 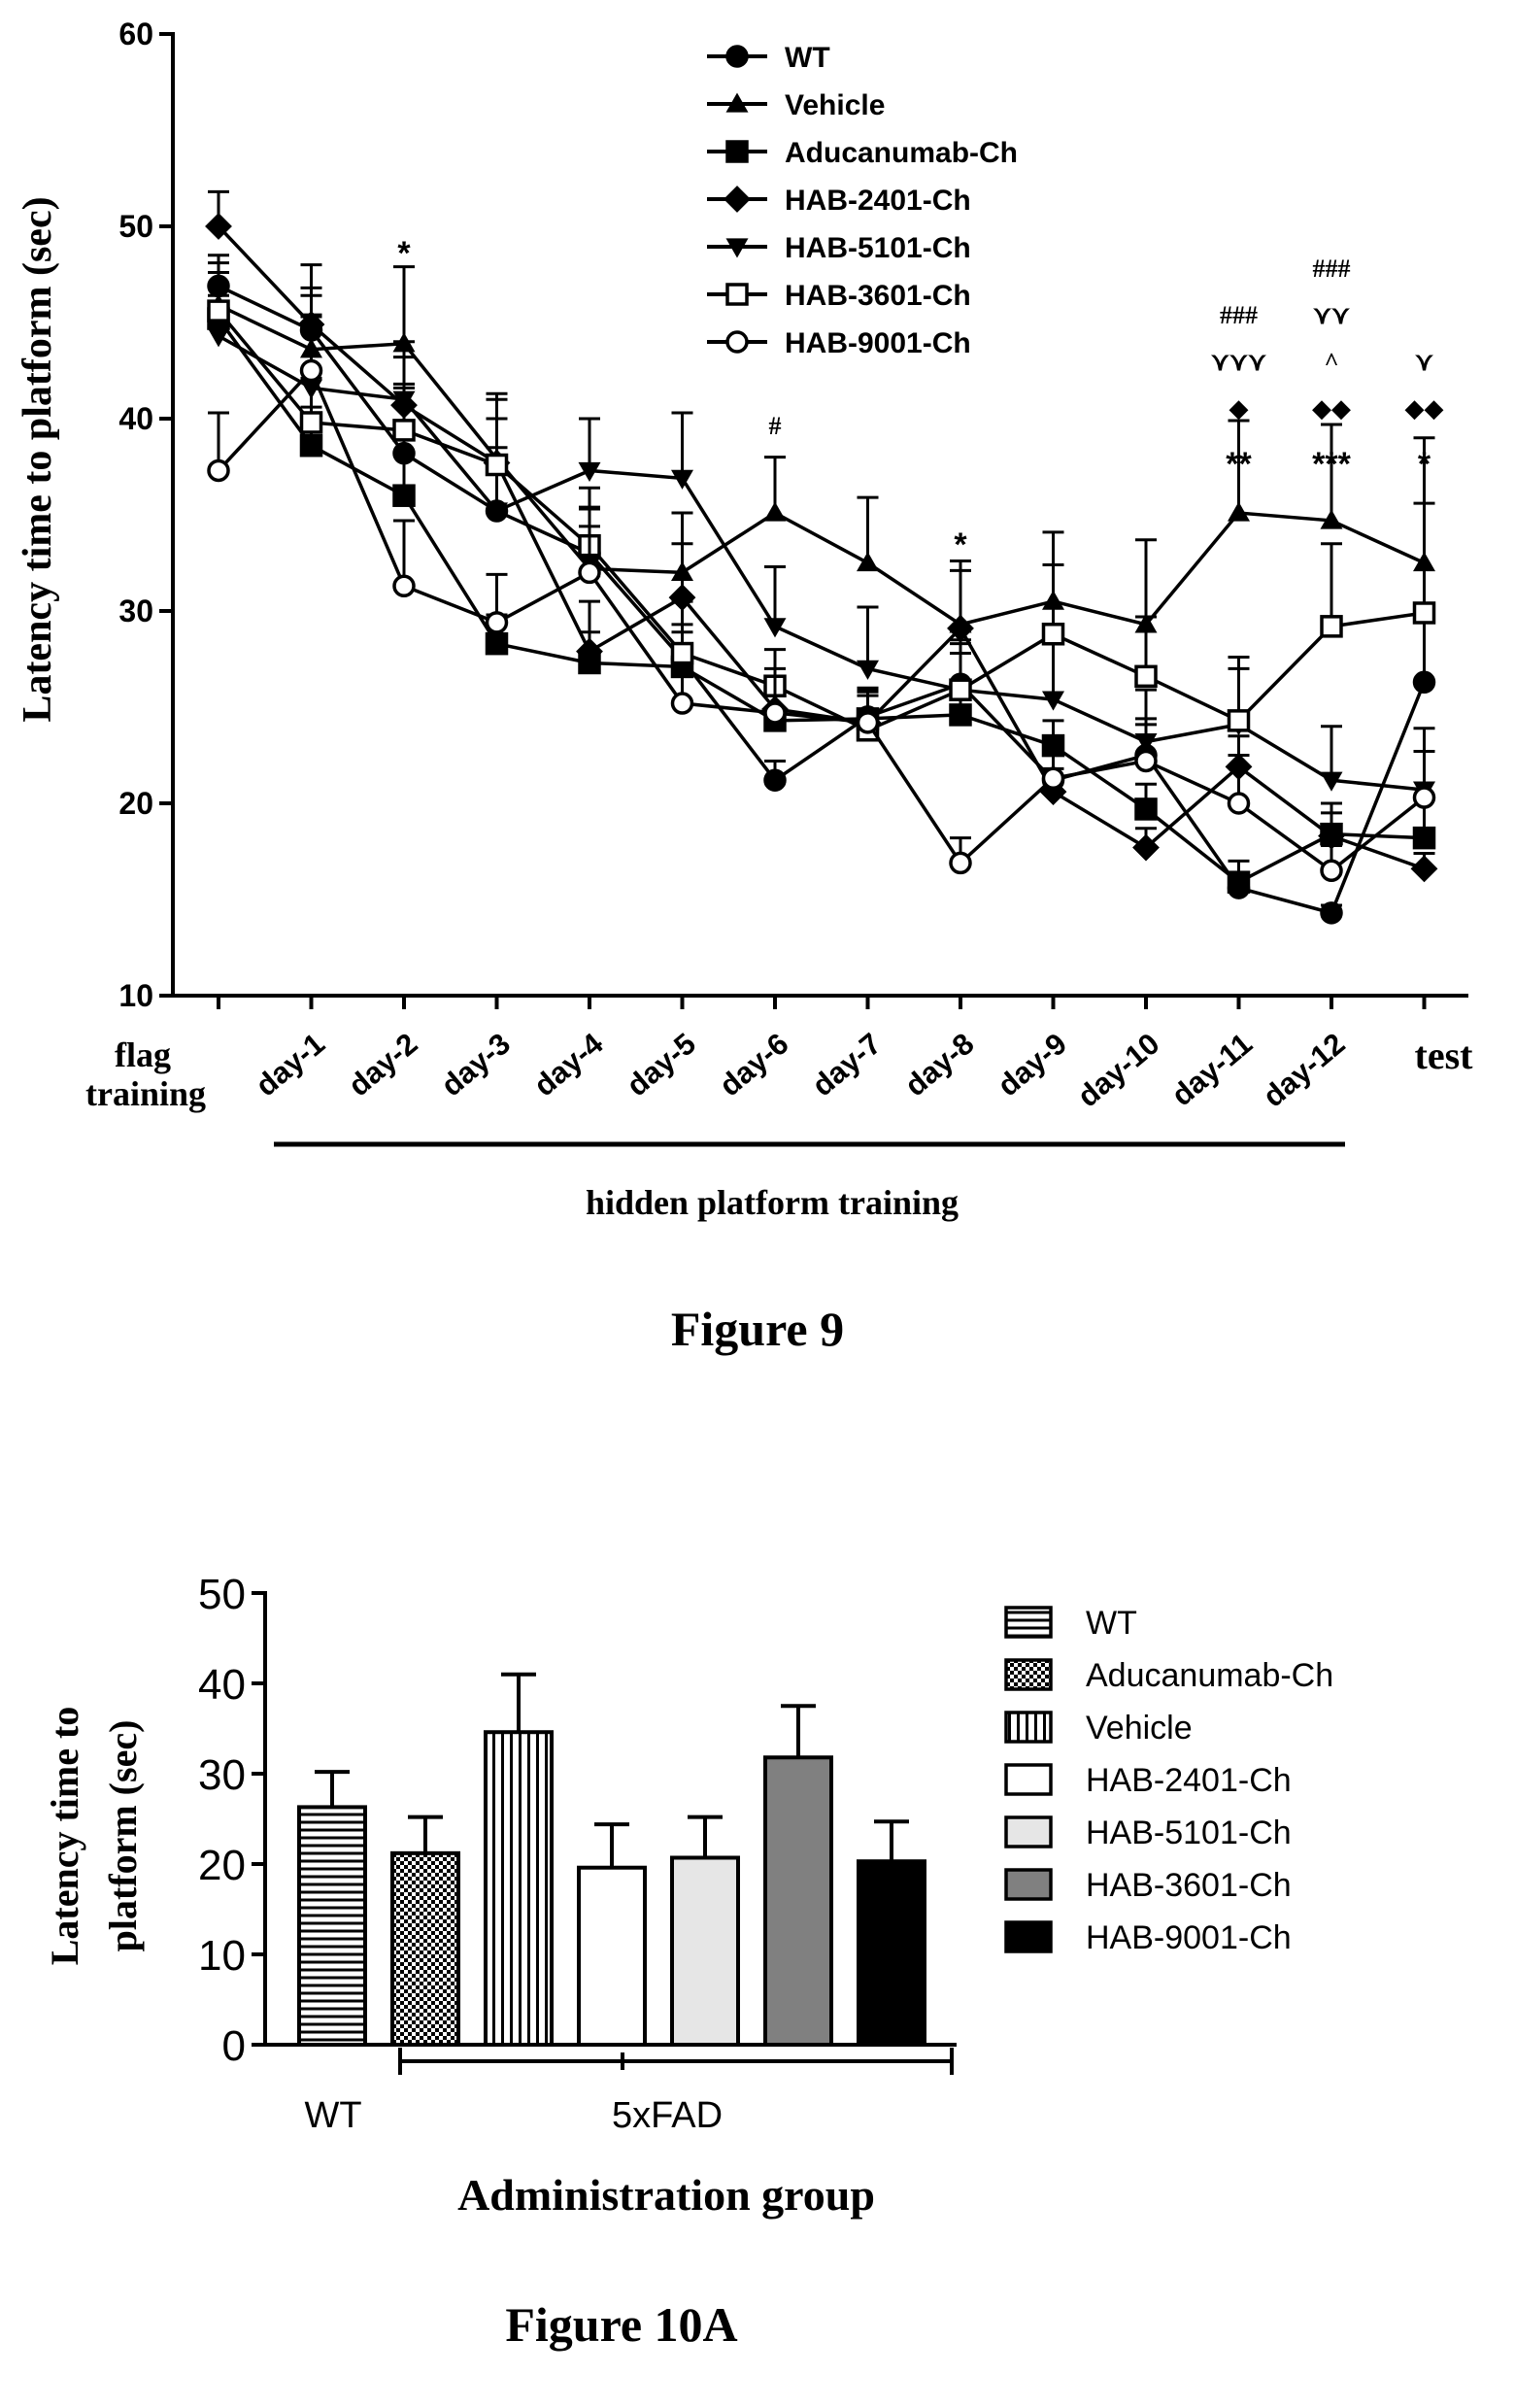 I want to click on x-tick-label-part: flag, so click(x=143, y=1054).